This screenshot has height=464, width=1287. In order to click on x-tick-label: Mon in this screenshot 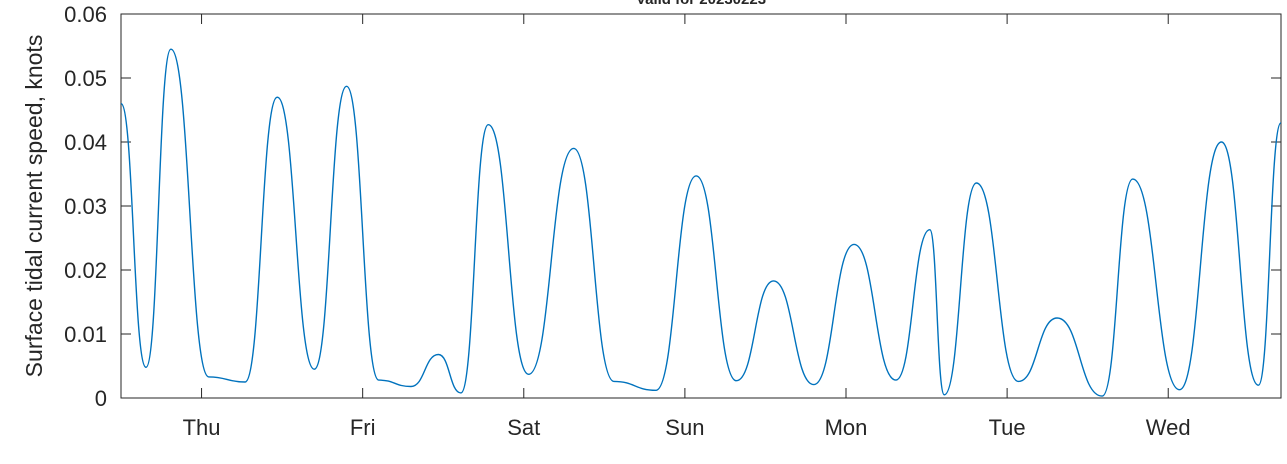, I will do `click(846, 427)`.